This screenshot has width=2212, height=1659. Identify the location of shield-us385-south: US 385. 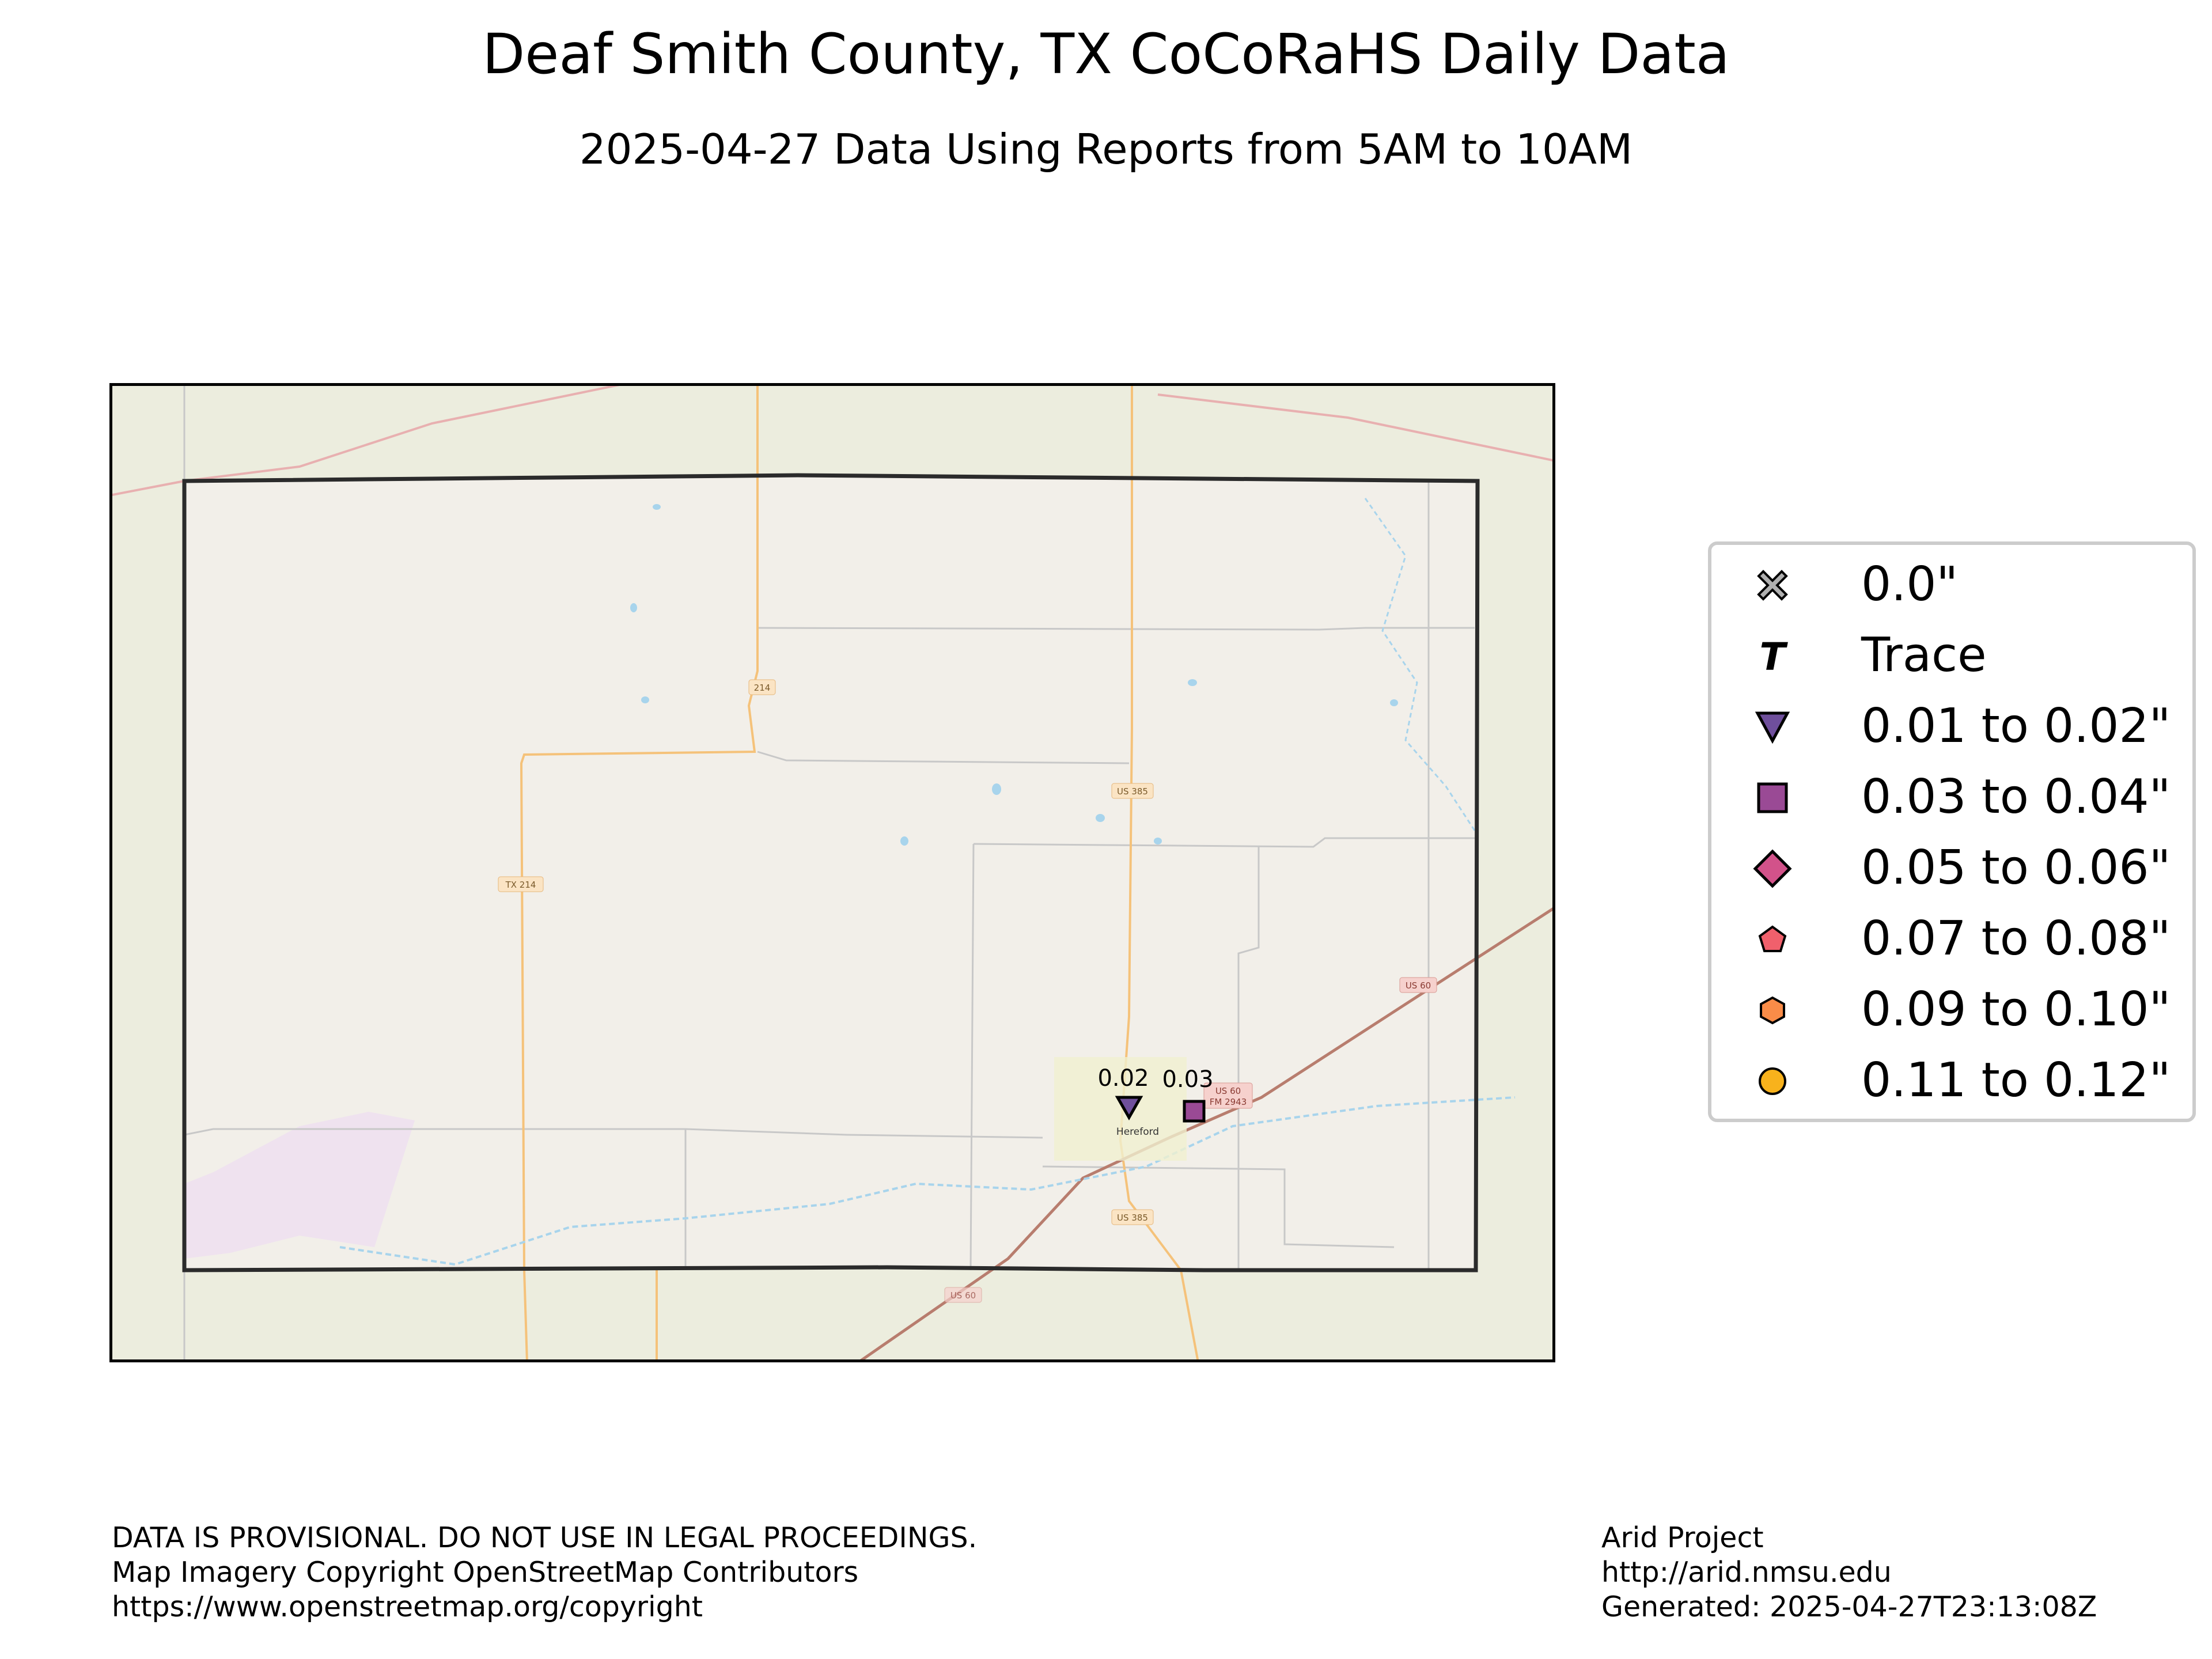
(1132, 1218).